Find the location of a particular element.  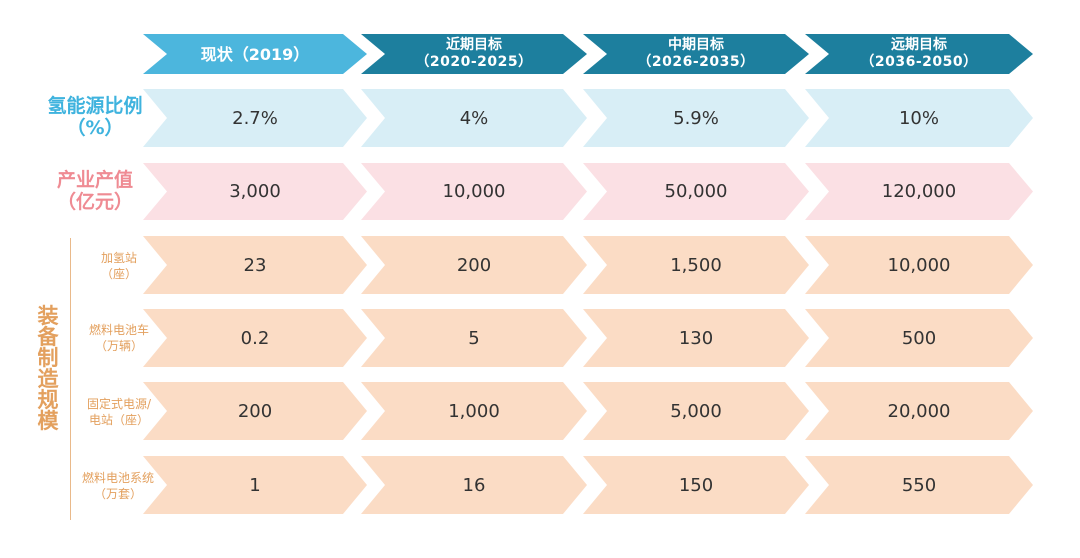

header-mid-term: 中期目标 （2026-2035） is located at coordinates (696, 54).